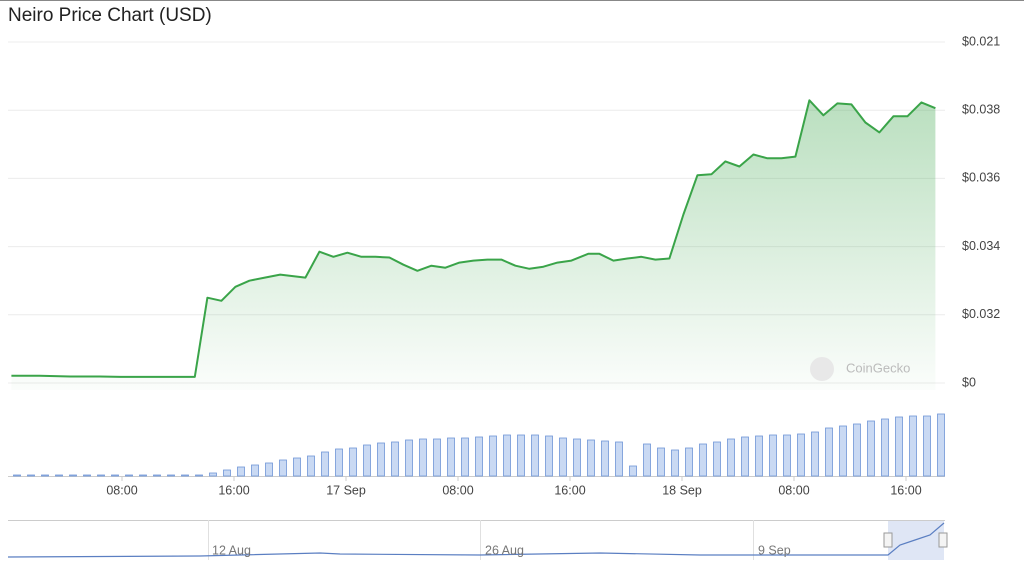 This screenshot has height=570, width=1024. What do you see at coordinates (981, 178) in the screenshot?
I see `y-tick-label: $0.036` at bounding box center [981, 178].